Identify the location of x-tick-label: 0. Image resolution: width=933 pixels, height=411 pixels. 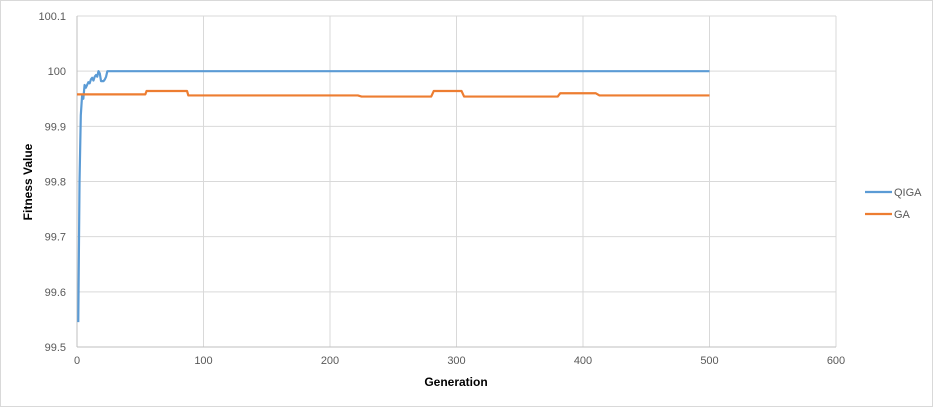
(77, 361).